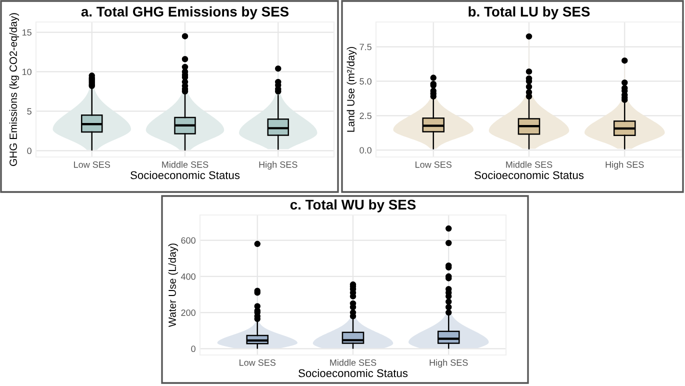 This screenshot has height=386, width=685. Describe the element at coordinates (185, 13) in the screenshot. I see `chart-title: a. Total GHG Emissions by SES` at that location.